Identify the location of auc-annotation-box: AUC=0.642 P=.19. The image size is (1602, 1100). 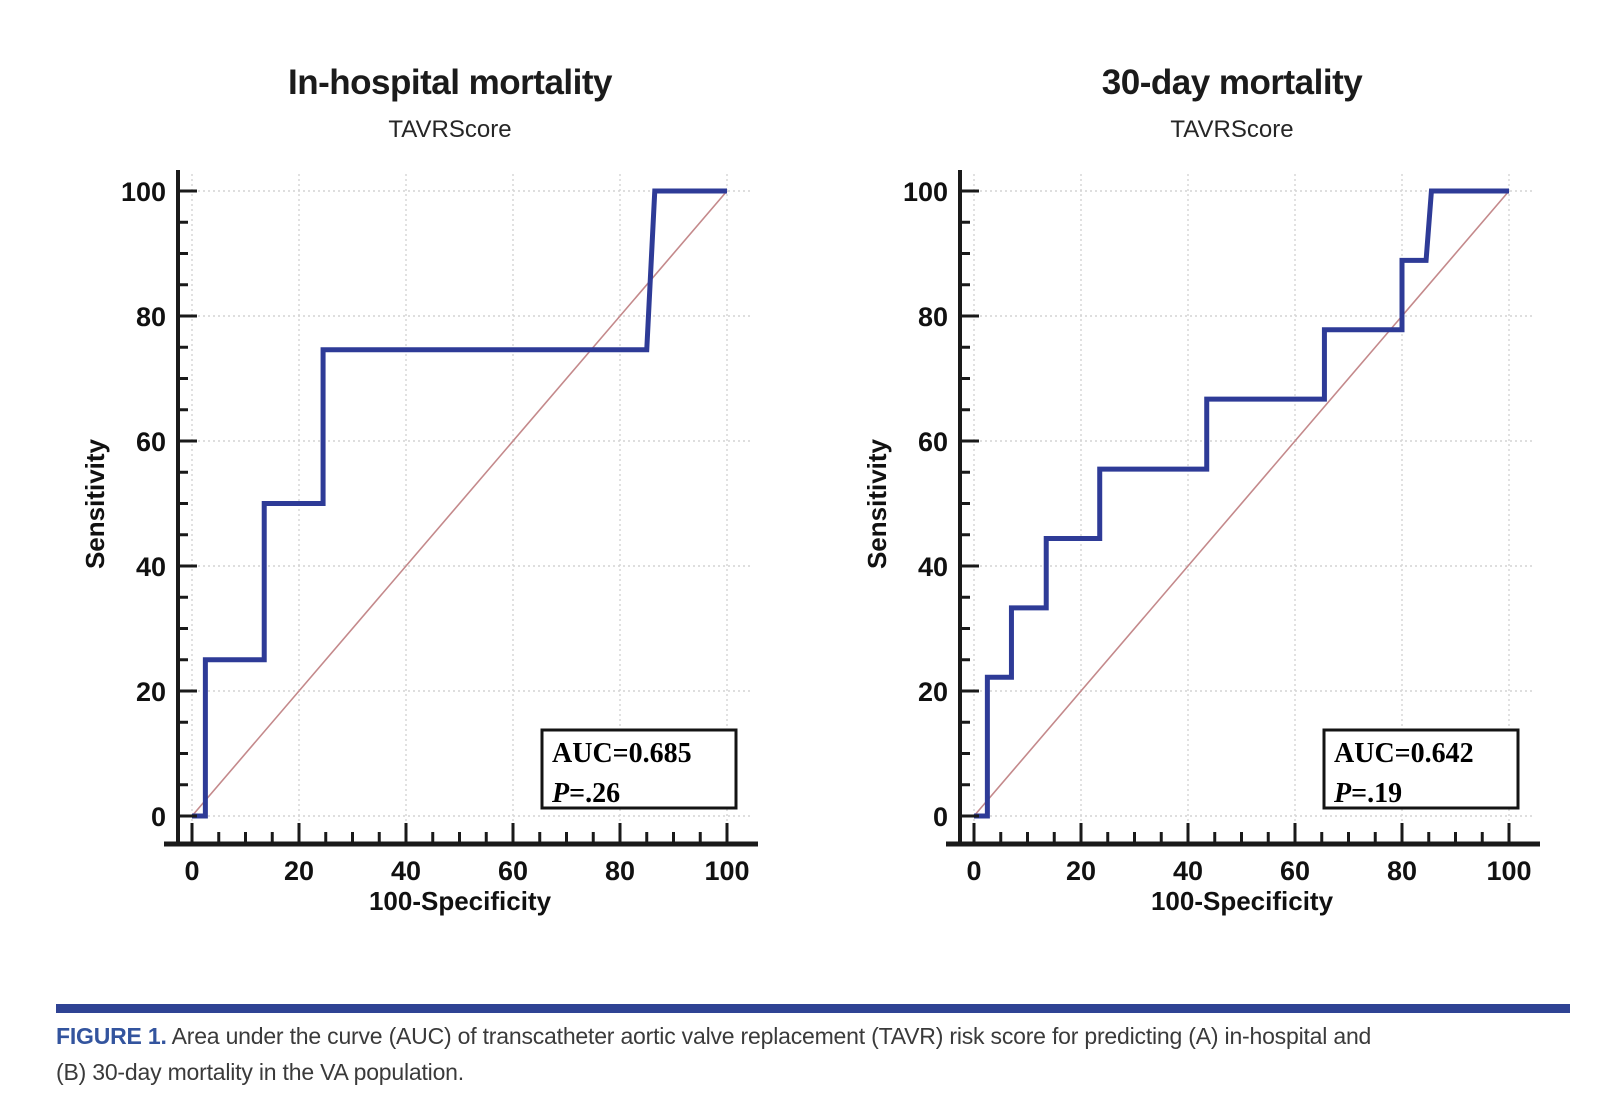
(1421, 769).